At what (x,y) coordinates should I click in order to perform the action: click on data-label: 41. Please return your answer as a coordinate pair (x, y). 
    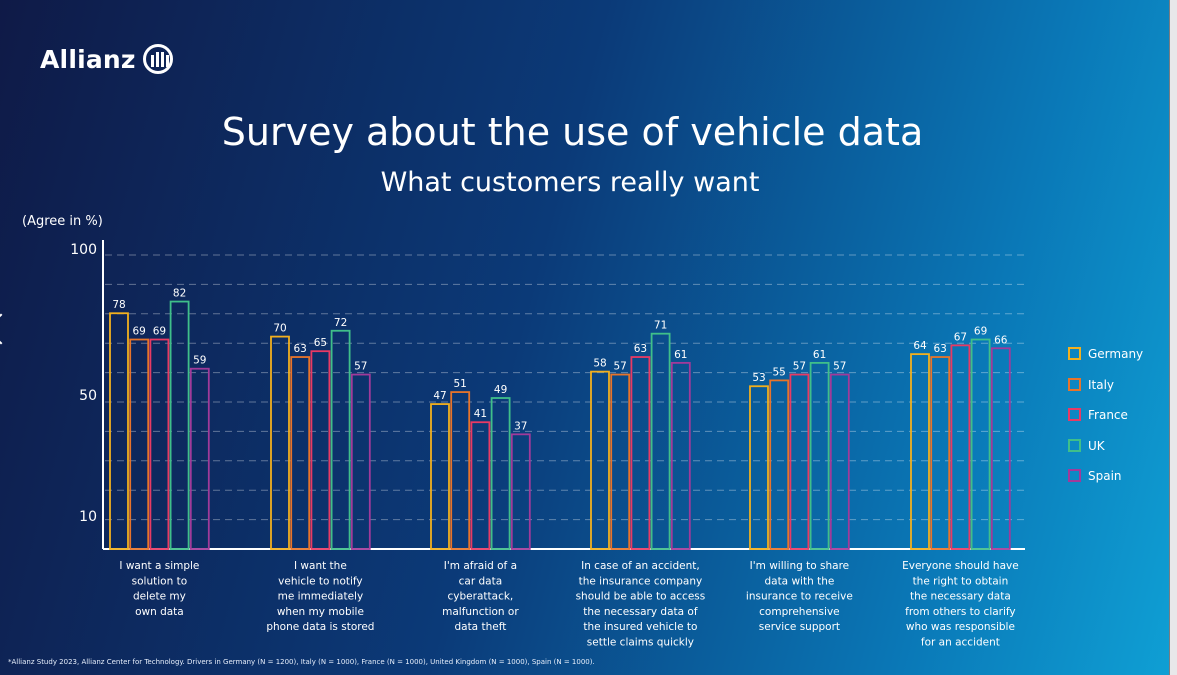
    Looking at the image, I should click on (480, 414).